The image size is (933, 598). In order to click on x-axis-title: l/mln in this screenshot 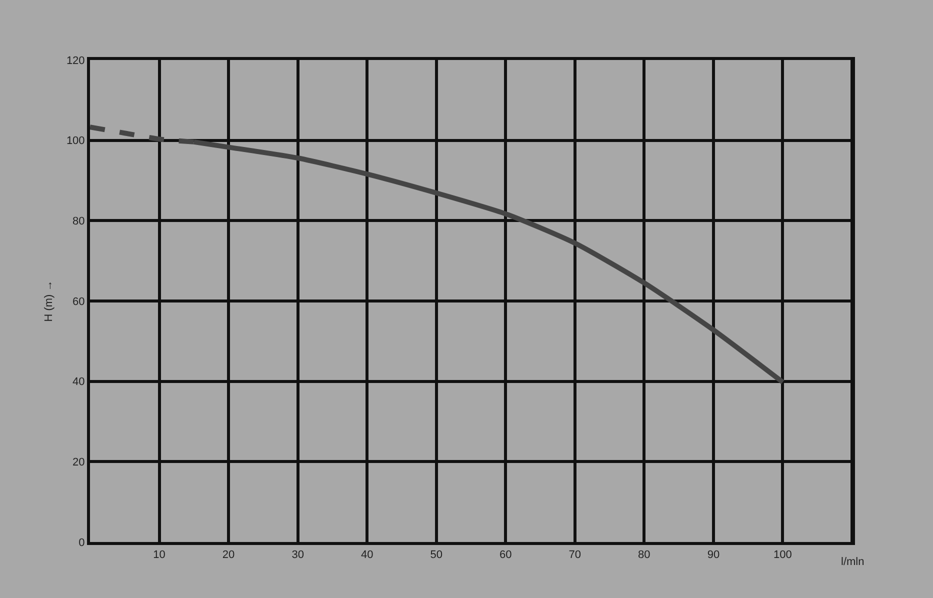, I will do `click(852, 562)`.